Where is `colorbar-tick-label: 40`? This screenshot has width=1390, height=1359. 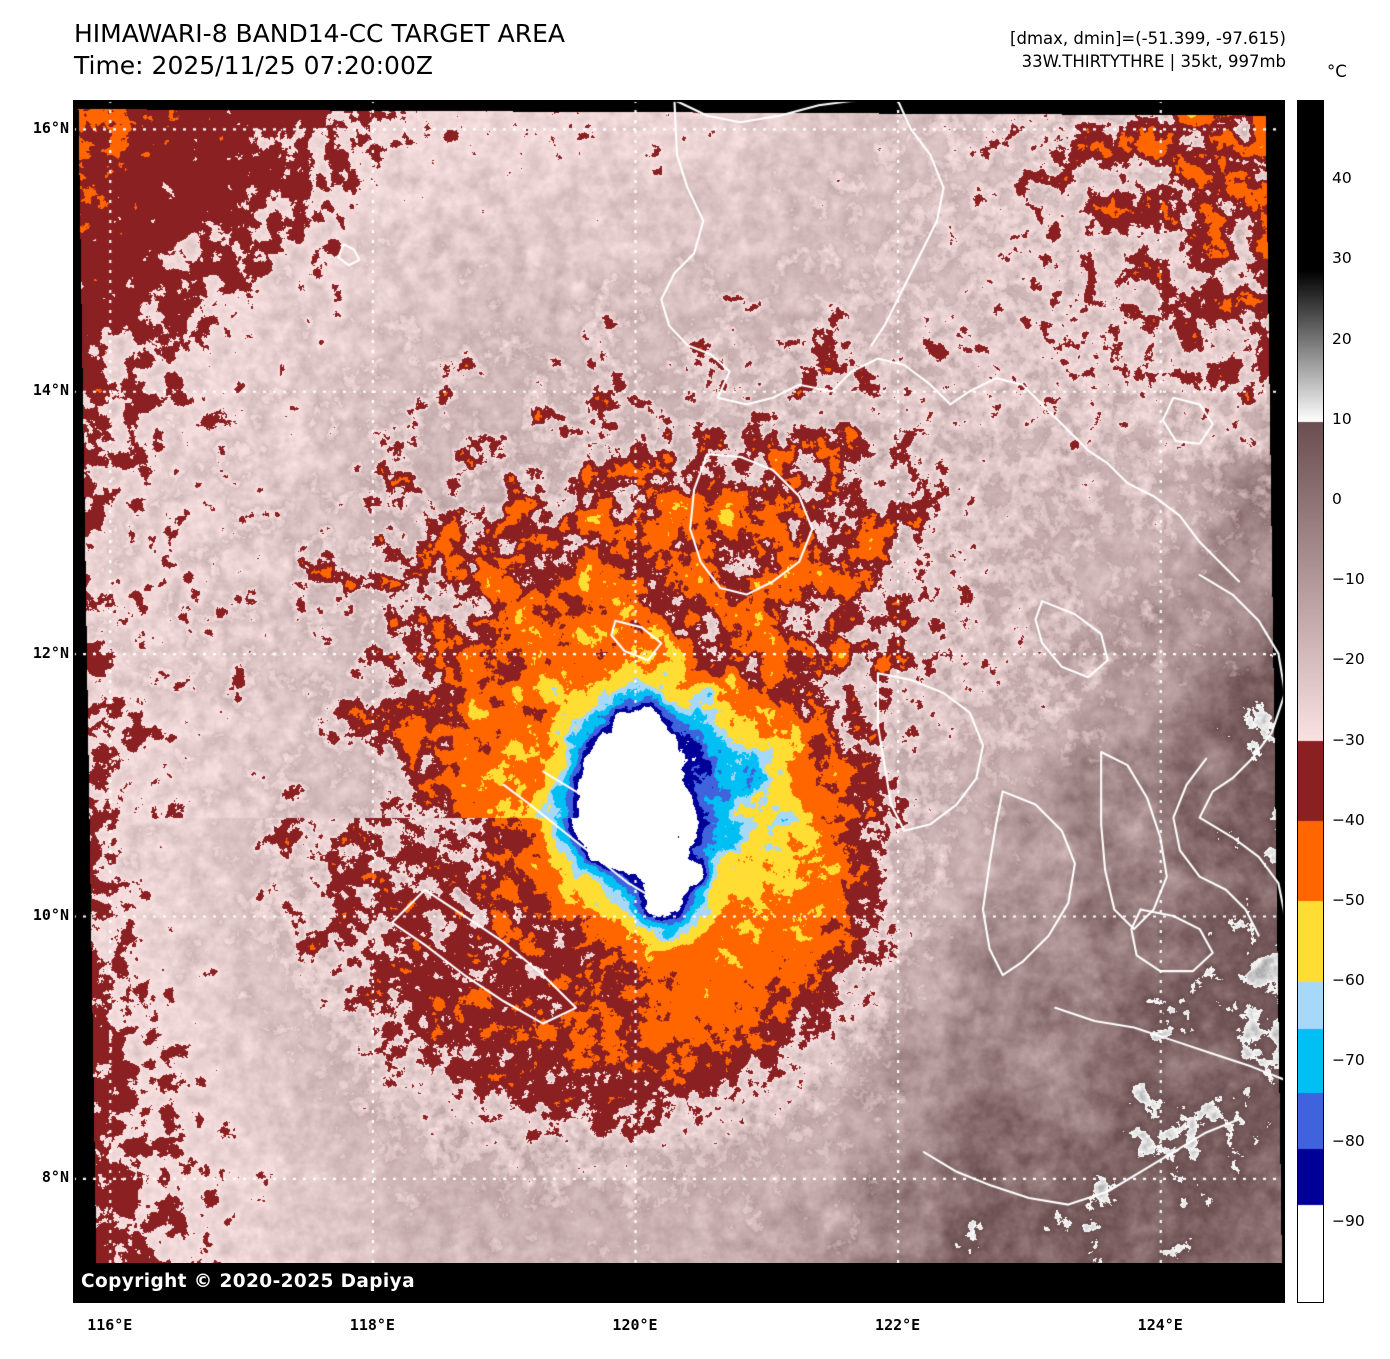 colorbar-tick-label: 40 is located at coordinates (1342, 178).